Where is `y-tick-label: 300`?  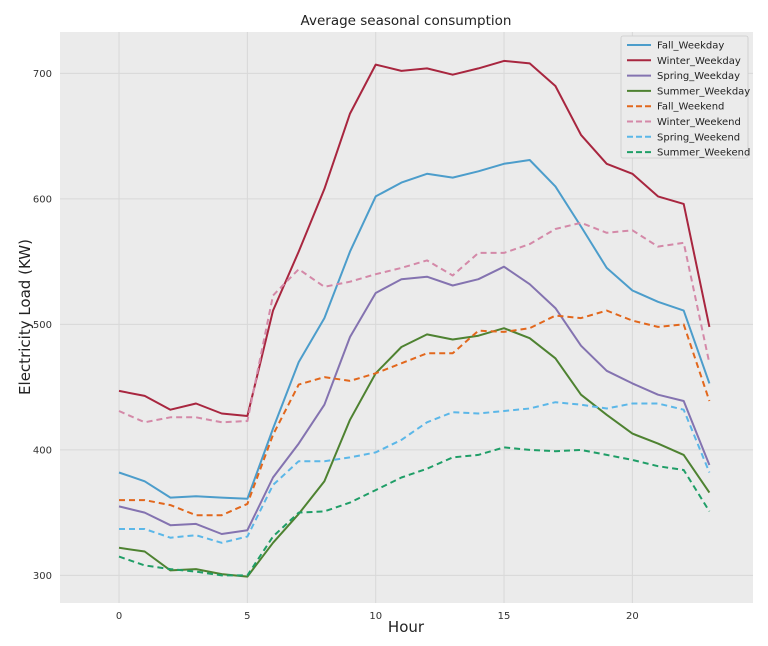
y-tick-label: 300 is located at coordinates (42, 576).